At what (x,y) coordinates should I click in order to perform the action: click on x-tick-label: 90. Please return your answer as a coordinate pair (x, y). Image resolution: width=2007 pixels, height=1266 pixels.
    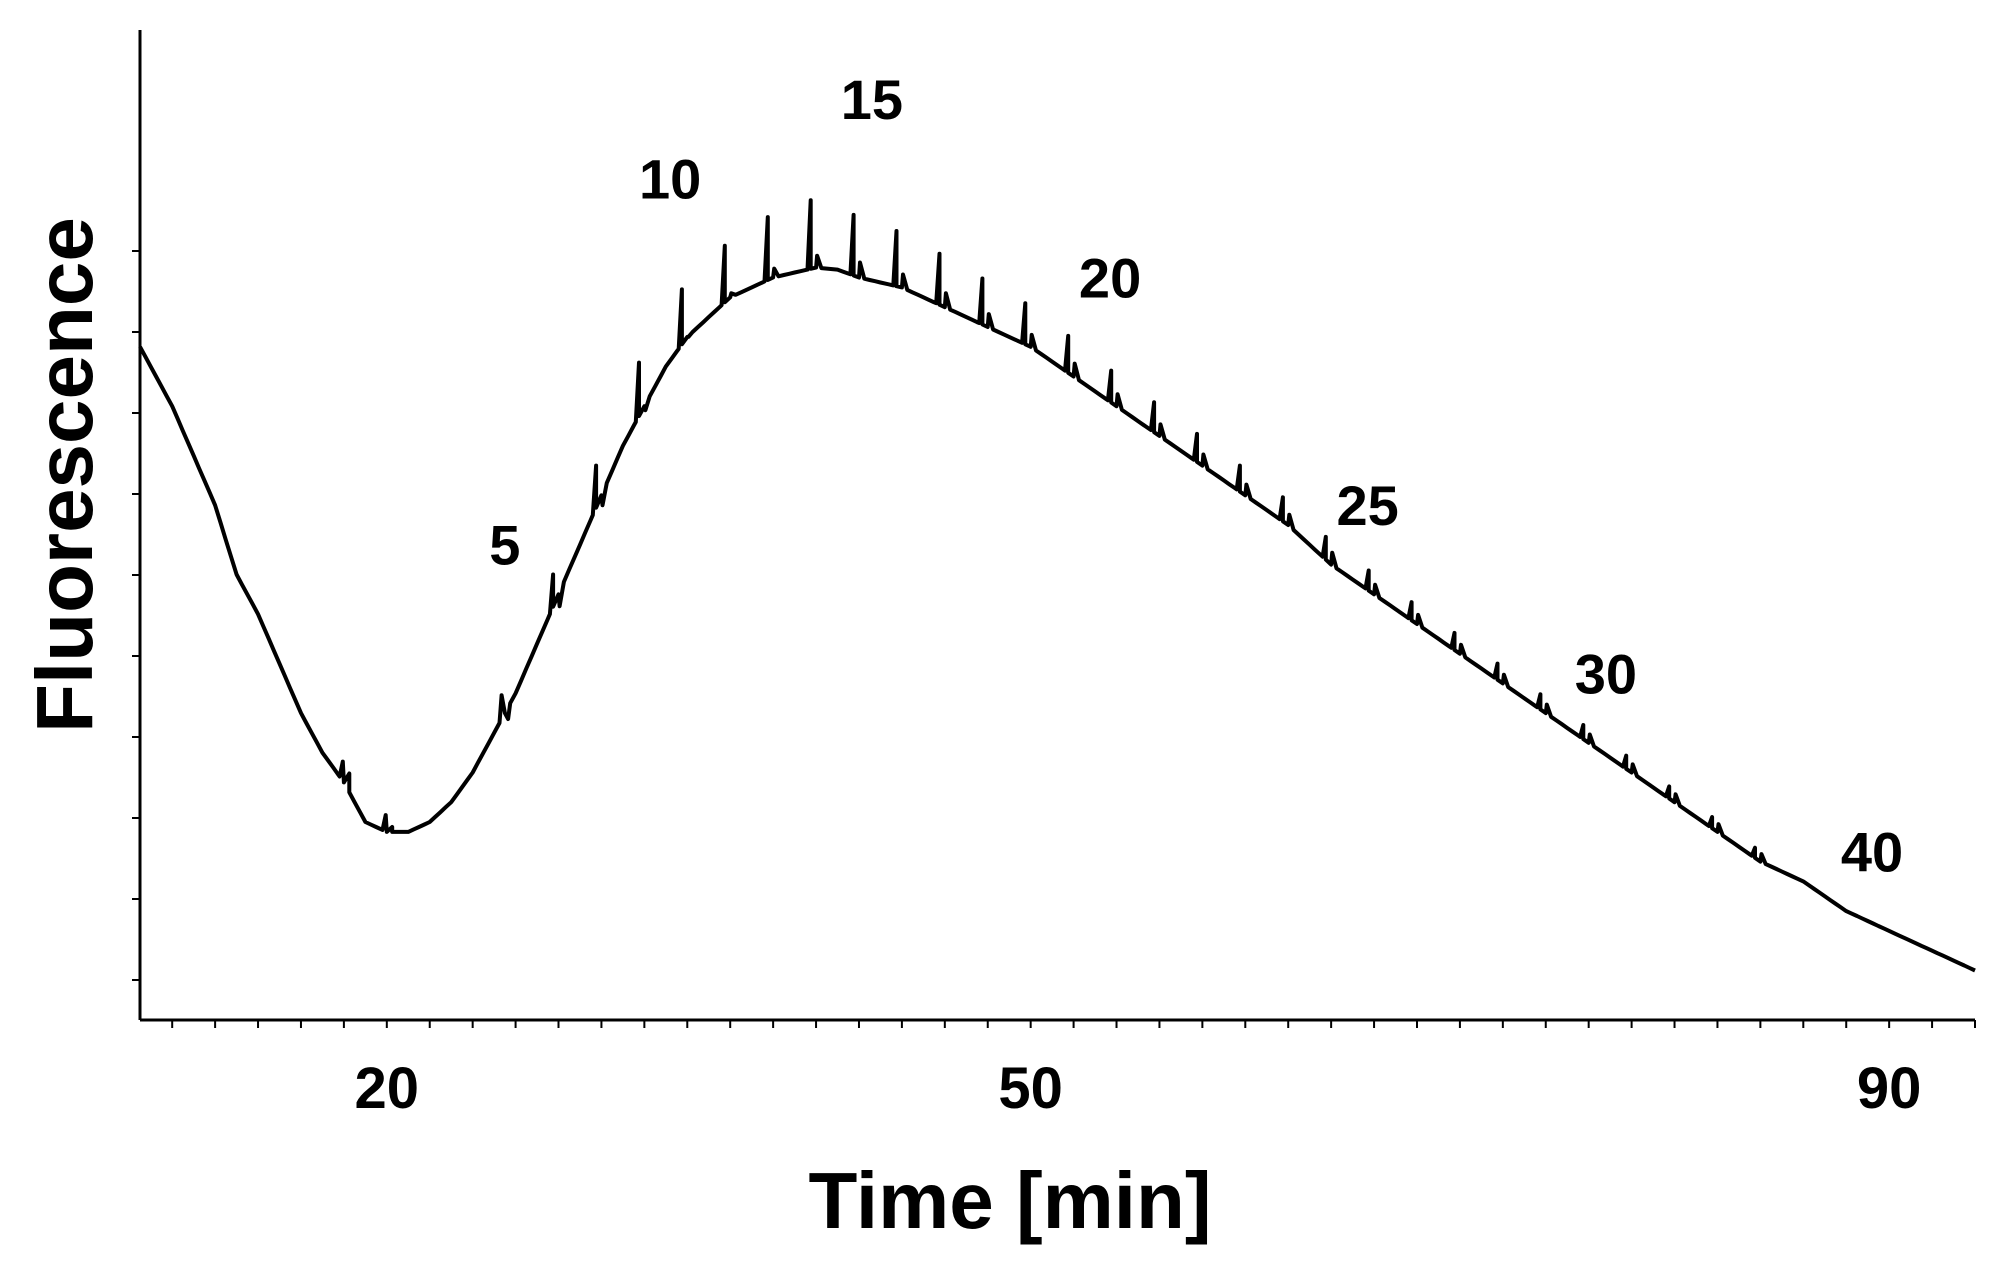
    Looking at the image, I should click on (1889, 1088).